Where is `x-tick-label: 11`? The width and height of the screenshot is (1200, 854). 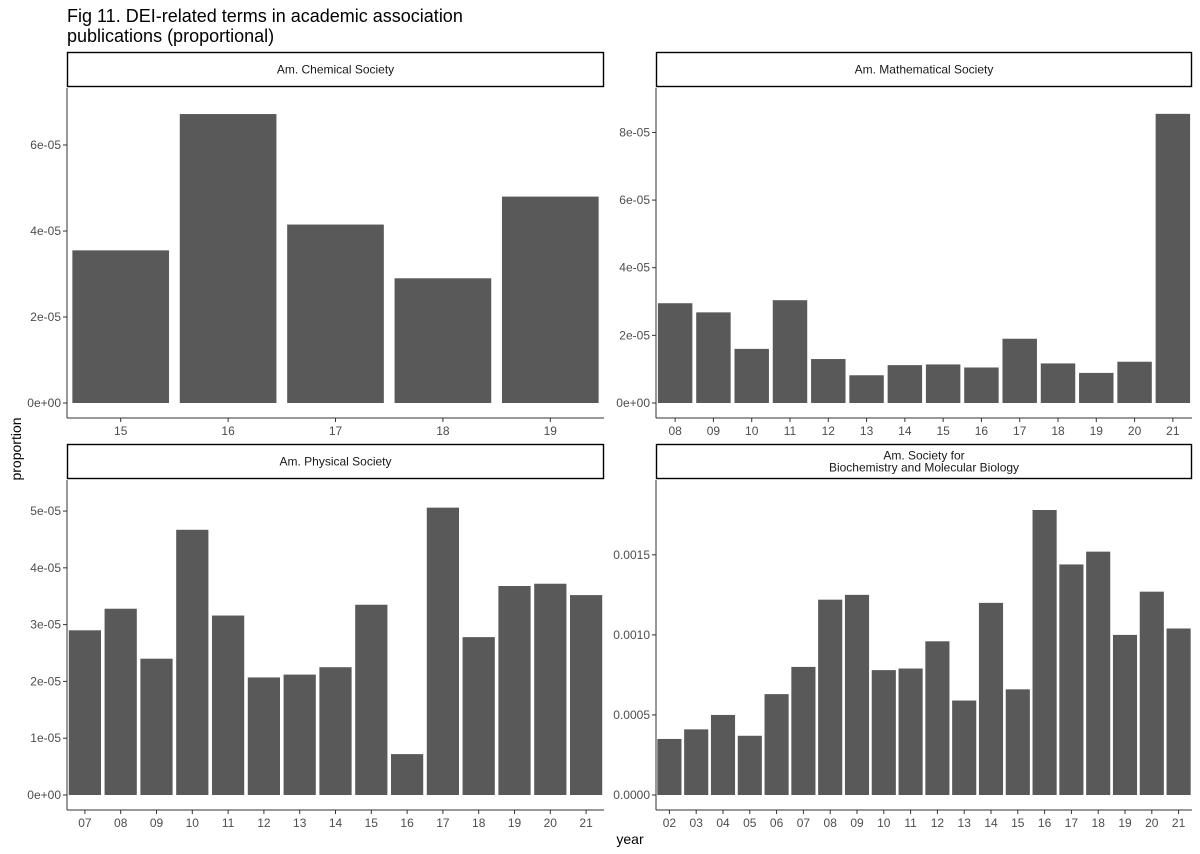 x-tick-label: 11 is located at coordinates (228, 823).